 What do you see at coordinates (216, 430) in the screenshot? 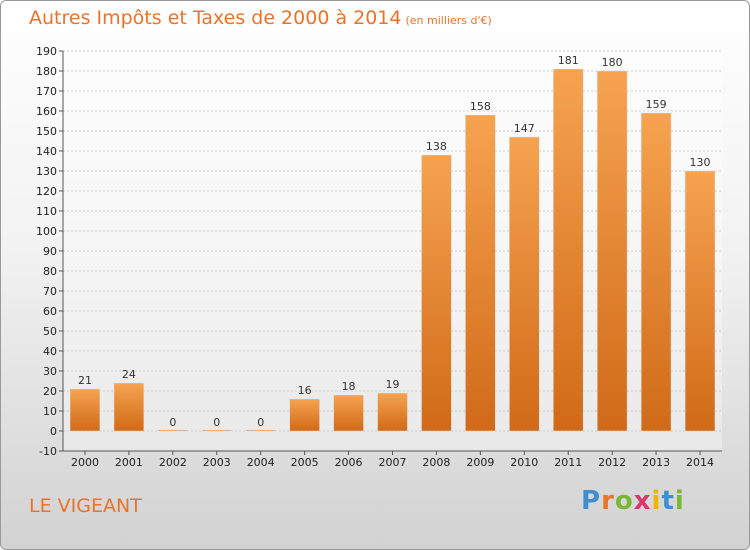
I see `bar-2003` at bounding box center [216, 430].